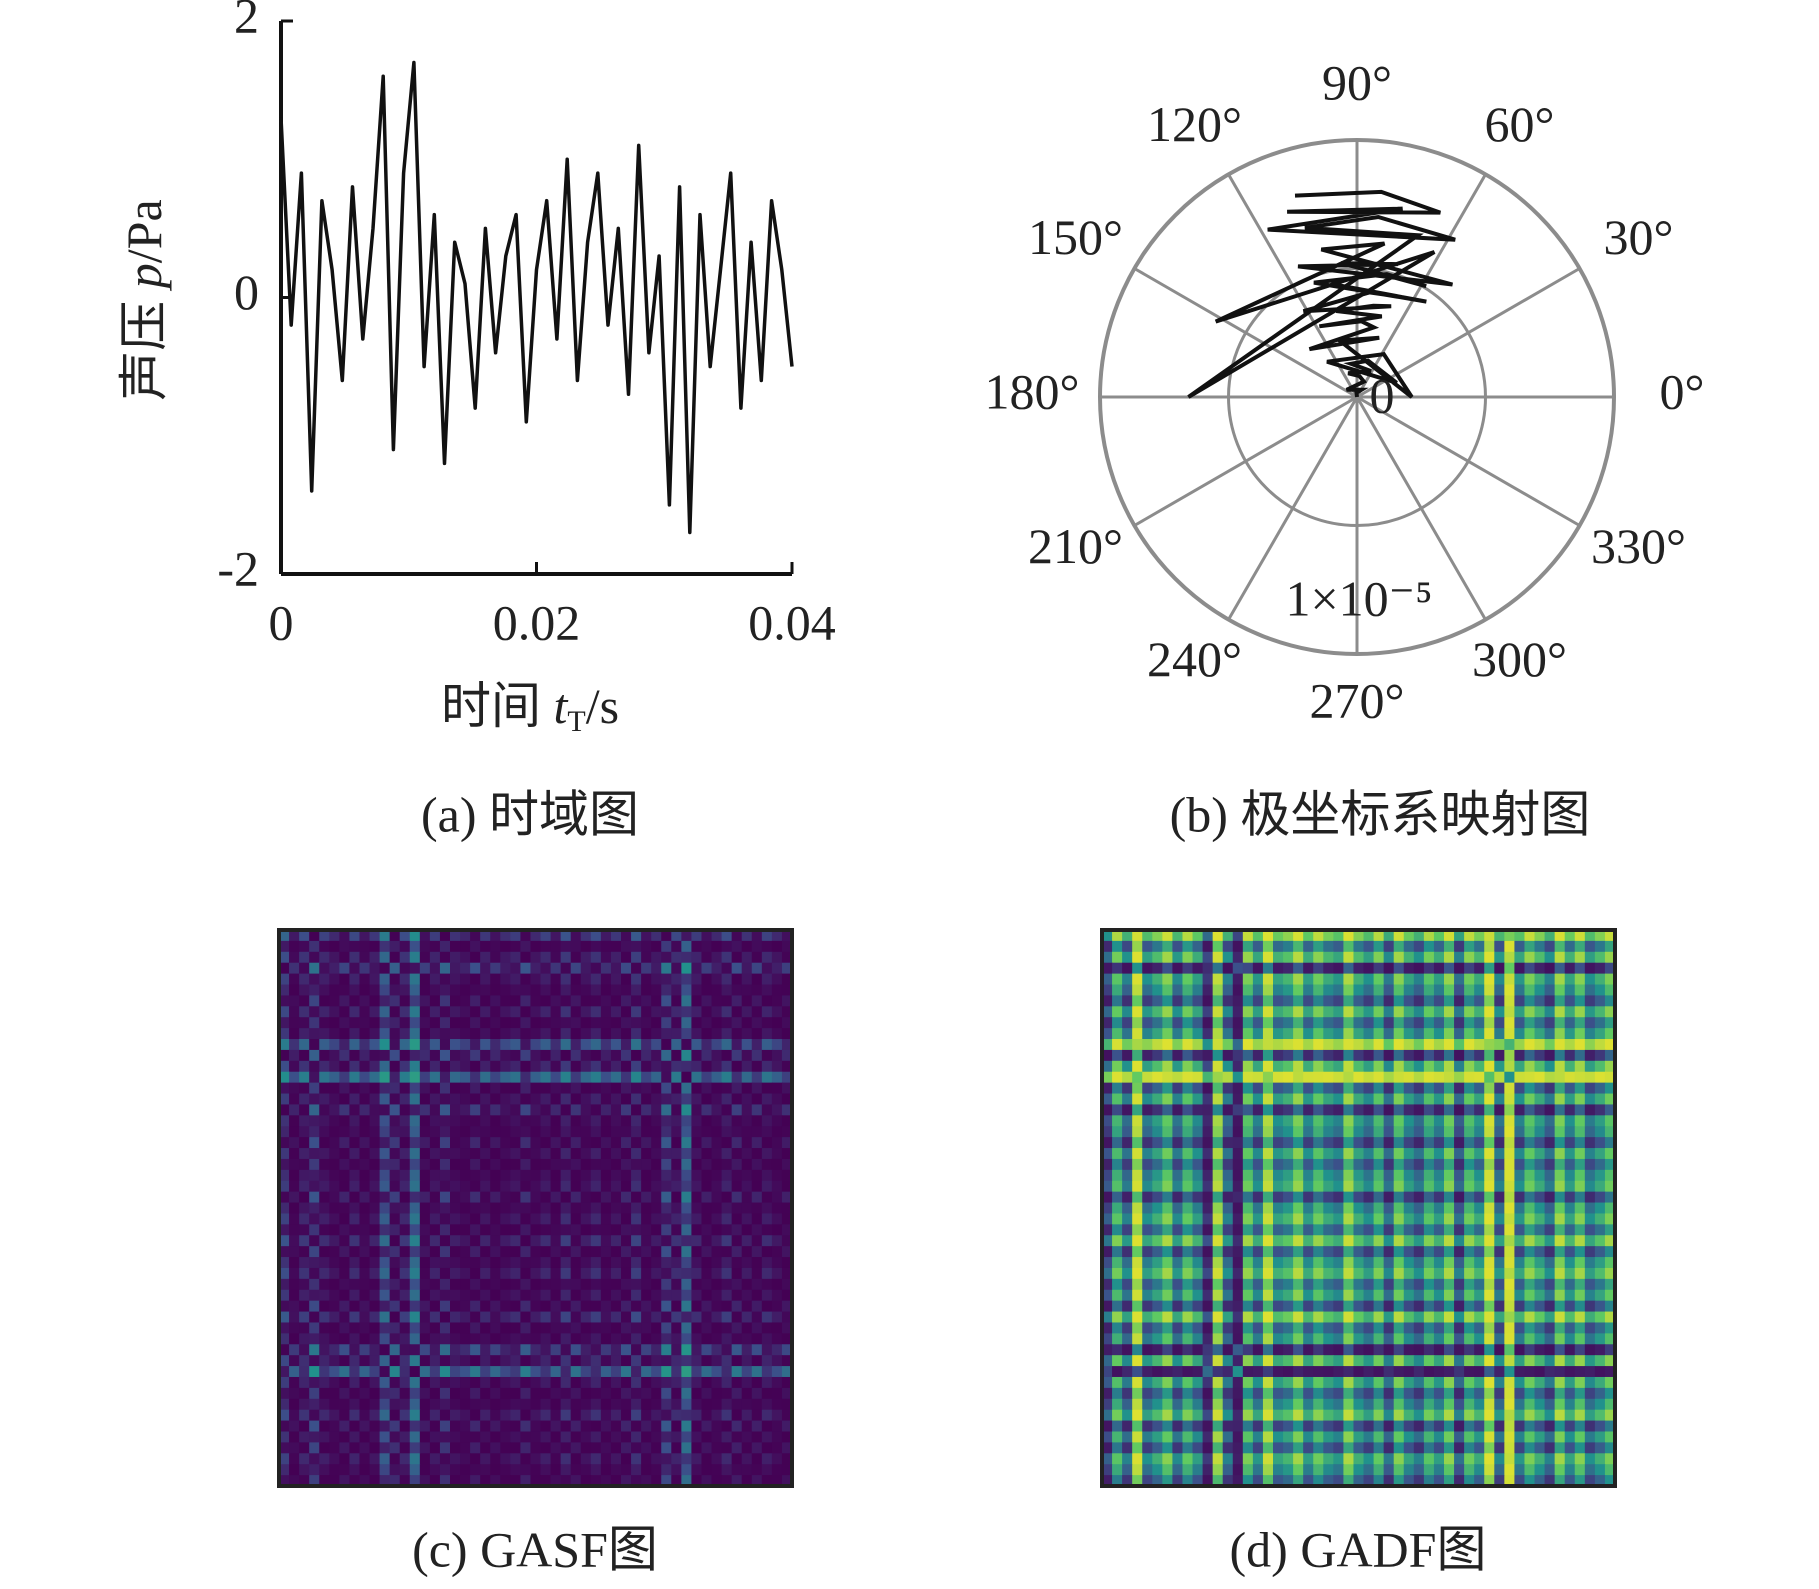 The height and width of the screenshot is (1589, 1819). Describe the element at coordinates (530, 814) in the screenshot. I see `caption: (a) 时域图` at that location.